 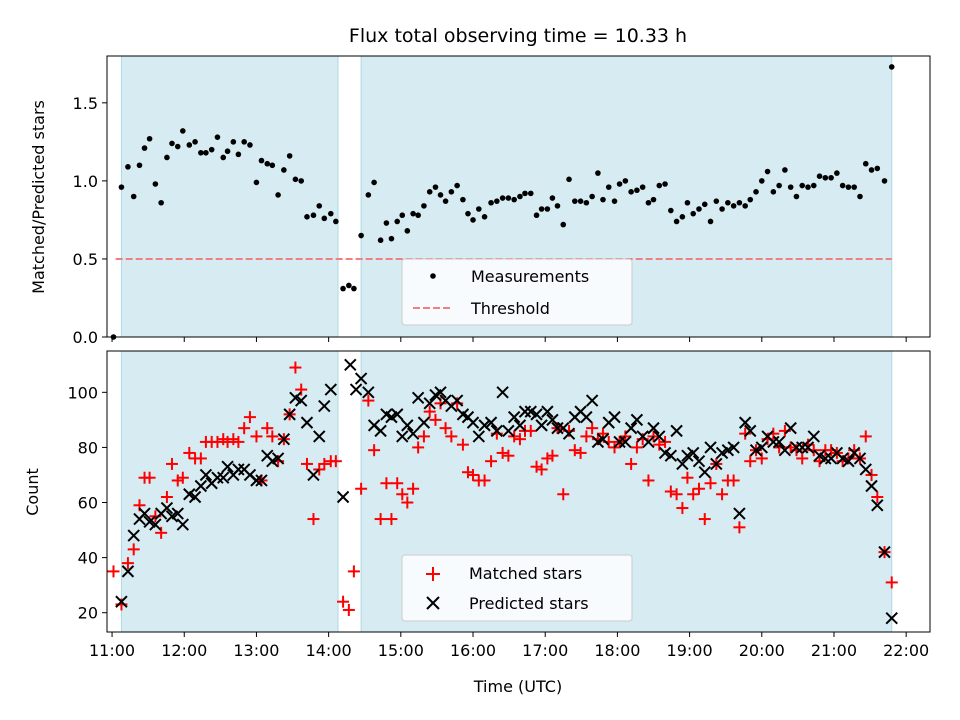 What do you see at coordinates (85, 337) in the screenshot?
I see `y-tick-label: 0.0` at bounding box center [85, 337].